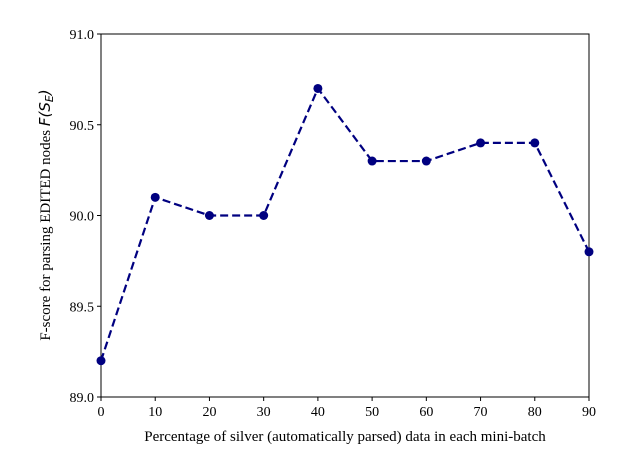 The height and width of the screenshot is (473, 628). Describe the element at coordinates (82, 398) in the screenshot. I see `y-tick-label: 89.0` at that location.